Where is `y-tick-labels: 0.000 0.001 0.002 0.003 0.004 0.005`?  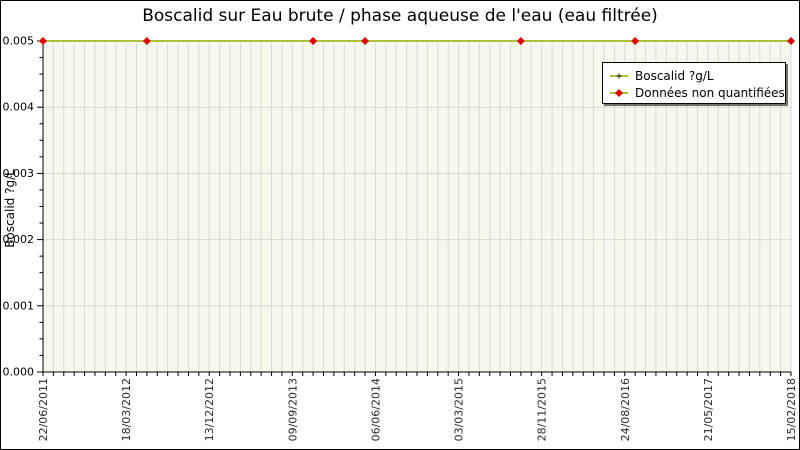
y-tick-labels: 0.000 0.001 0.002 0.003 0.004 0.005 is located at coordinates (19, 207).